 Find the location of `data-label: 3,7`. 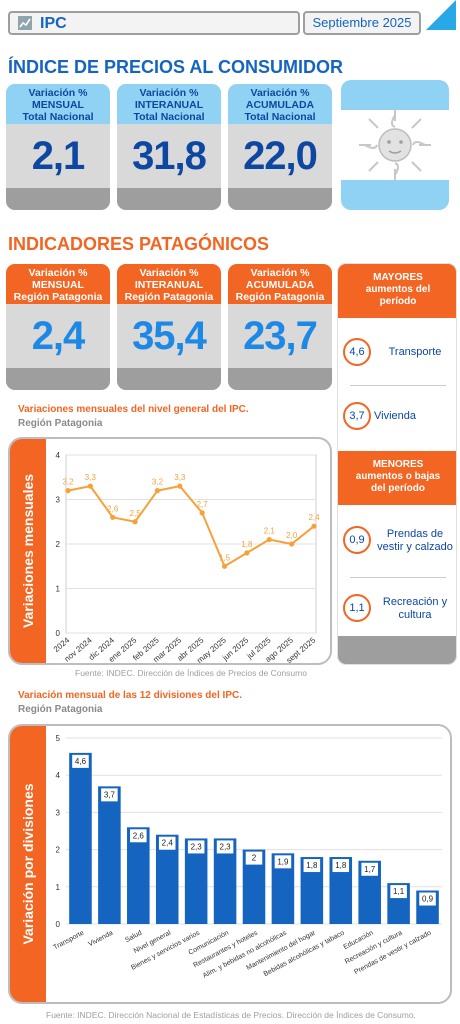

data-label: 3,7 is located at coordinates (110, 794).